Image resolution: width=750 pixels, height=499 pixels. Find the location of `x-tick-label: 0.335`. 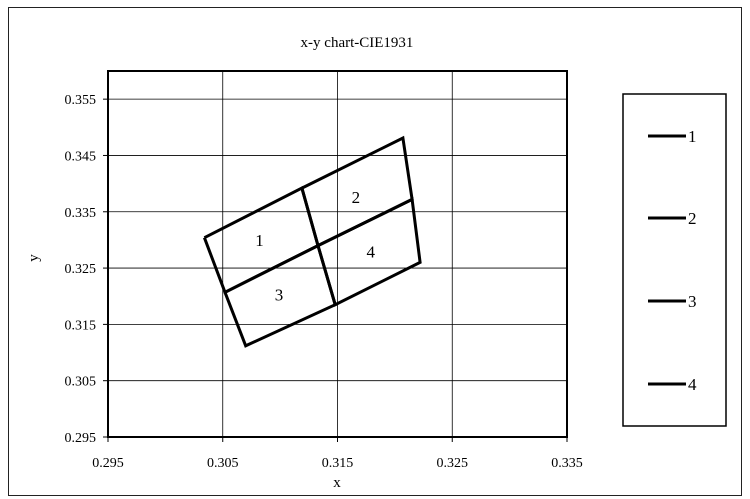

x-tick-label: 0.335 is located at coordinates (567, 463).